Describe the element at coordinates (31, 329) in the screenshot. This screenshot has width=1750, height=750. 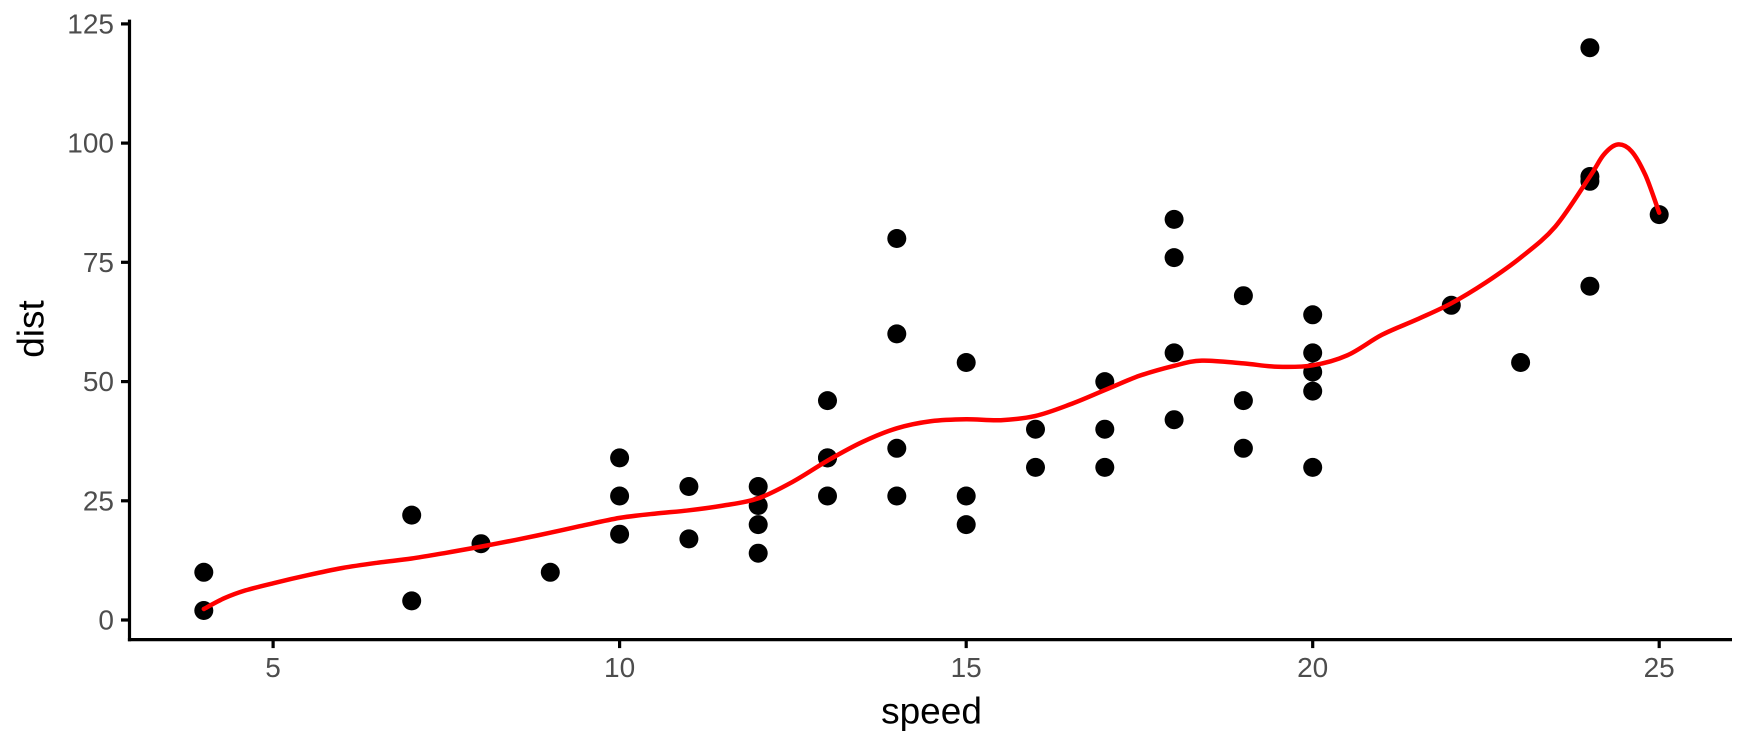
I see `y-axis-title: dist` at that location.